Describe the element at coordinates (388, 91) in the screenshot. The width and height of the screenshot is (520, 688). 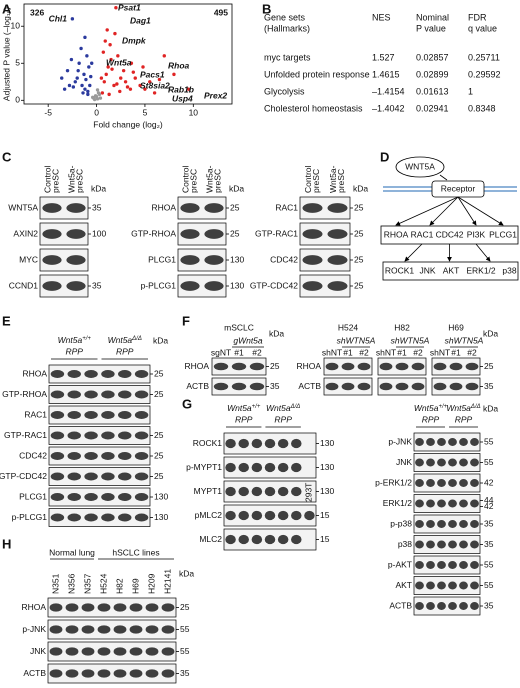
I see `table-cell: –1.4154` at that location.